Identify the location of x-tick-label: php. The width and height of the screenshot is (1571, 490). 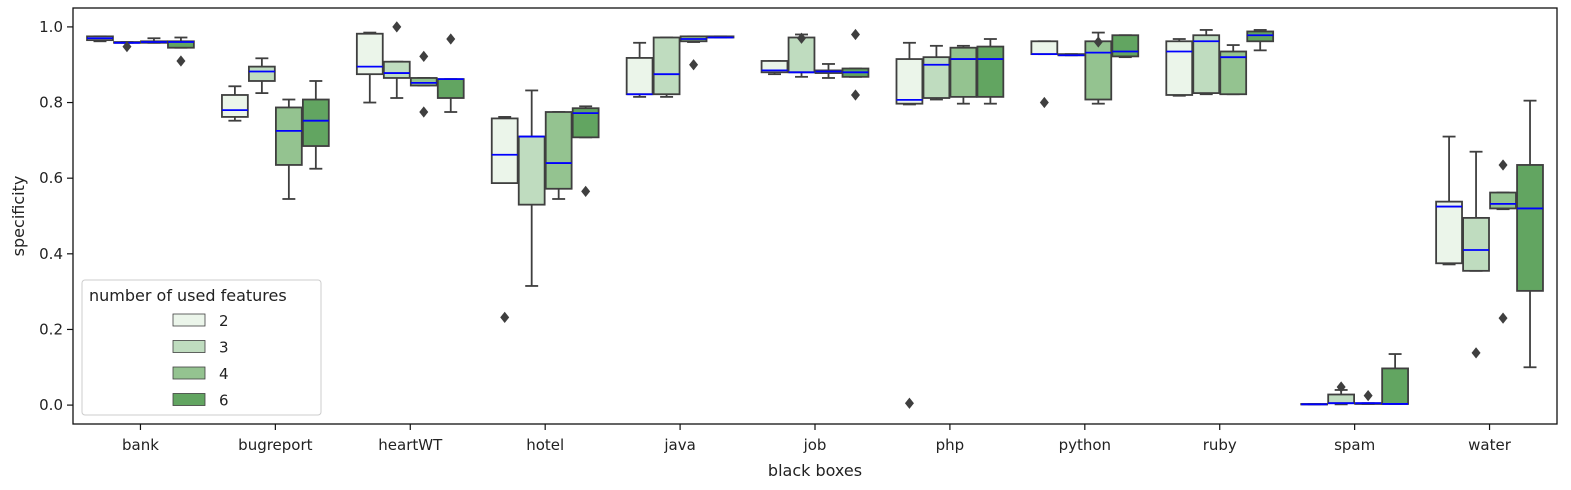
(950, 445).